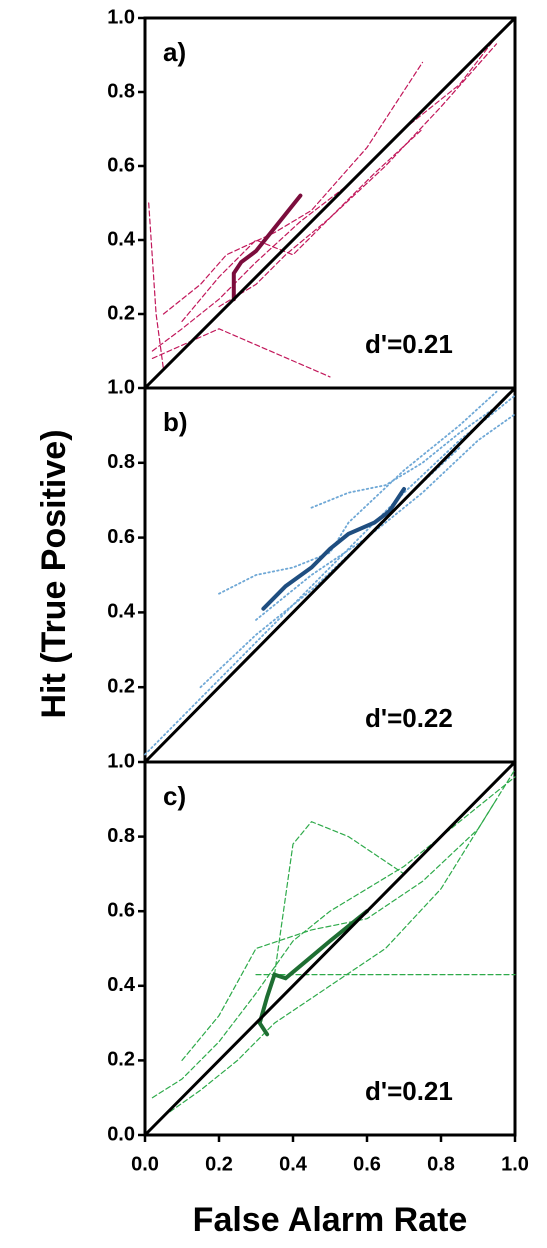 This screenshot has width=547, height=1248. I want to click on x-tick-label: 0.6, so click(367, 1164).